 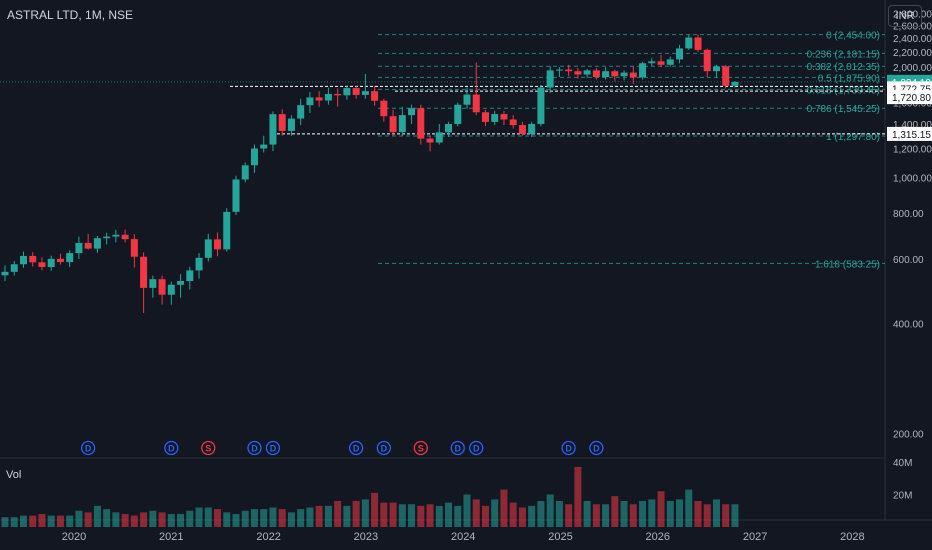 What do you see at coordinates (171, 537) in the screenshot?
I see `x-tick-label: 2021` at bounding box center [171, 537].